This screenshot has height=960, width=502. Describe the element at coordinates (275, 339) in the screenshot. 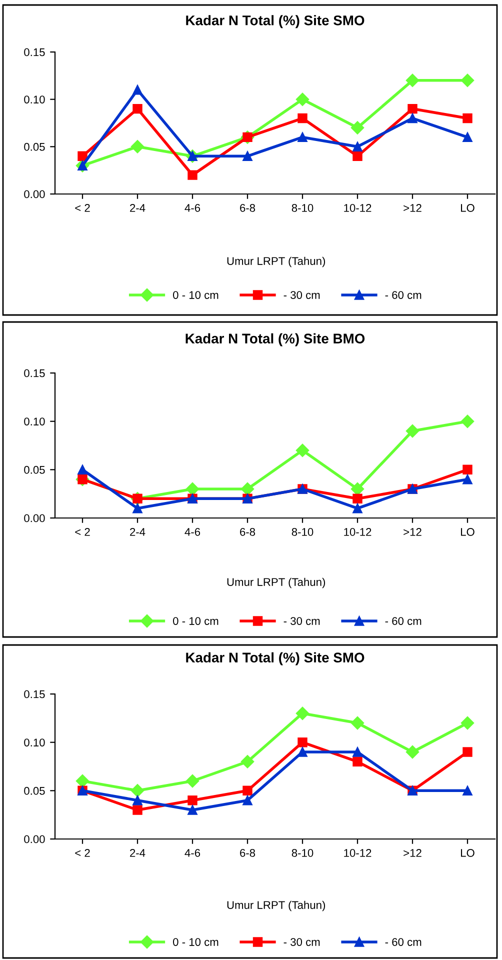

I see `chart-title: Kadar N Total (%) Site BMO` at that location.